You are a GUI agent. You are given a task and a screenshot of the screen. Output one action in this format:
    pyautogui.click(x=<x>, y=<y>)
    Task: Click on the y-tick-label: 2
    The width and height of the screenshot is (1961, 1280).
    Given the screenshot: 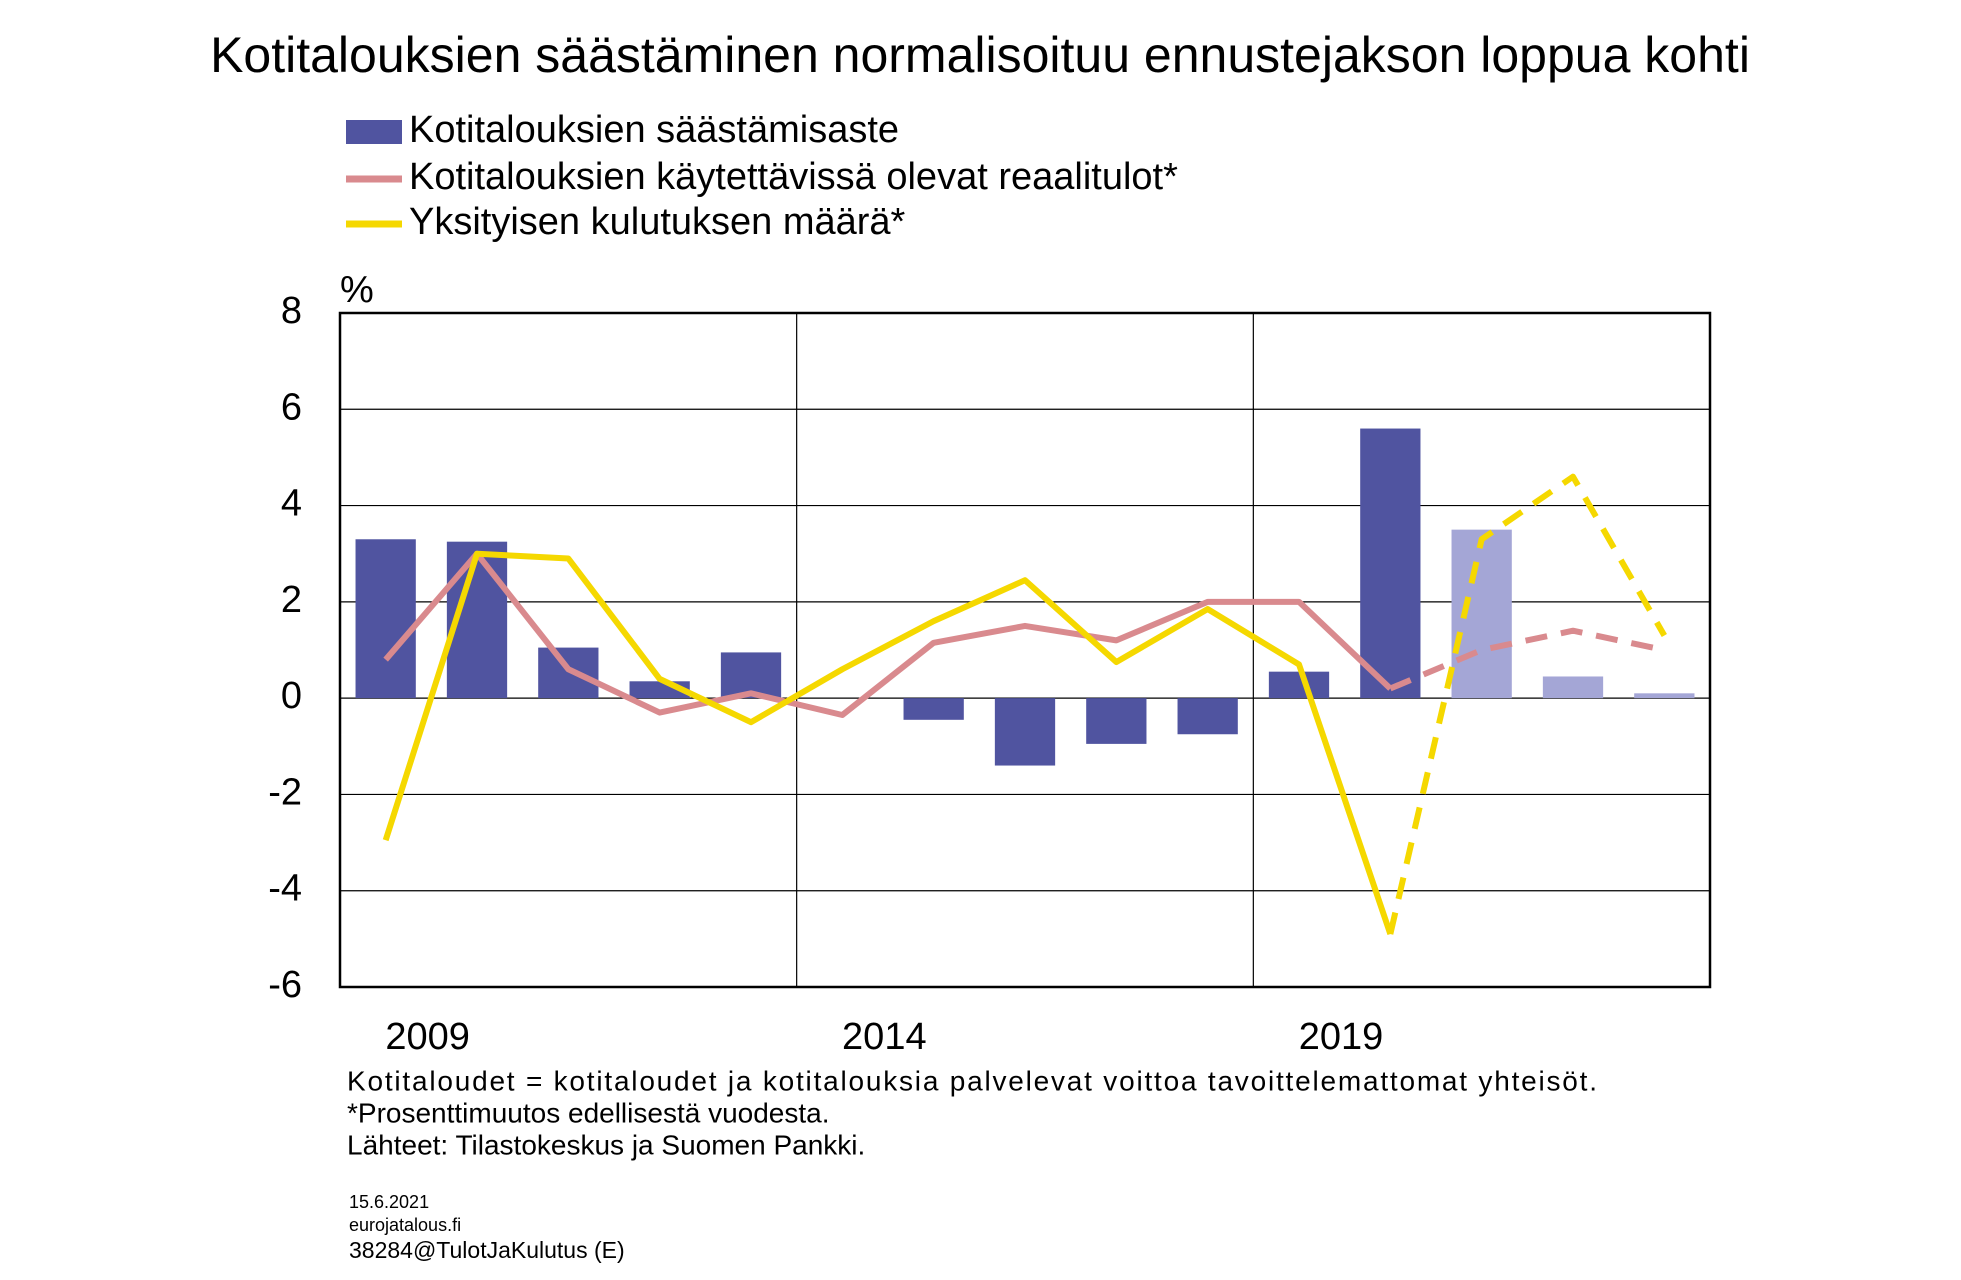 What is the action you would take?
    pyautogui.click(x=291, y=600)
    